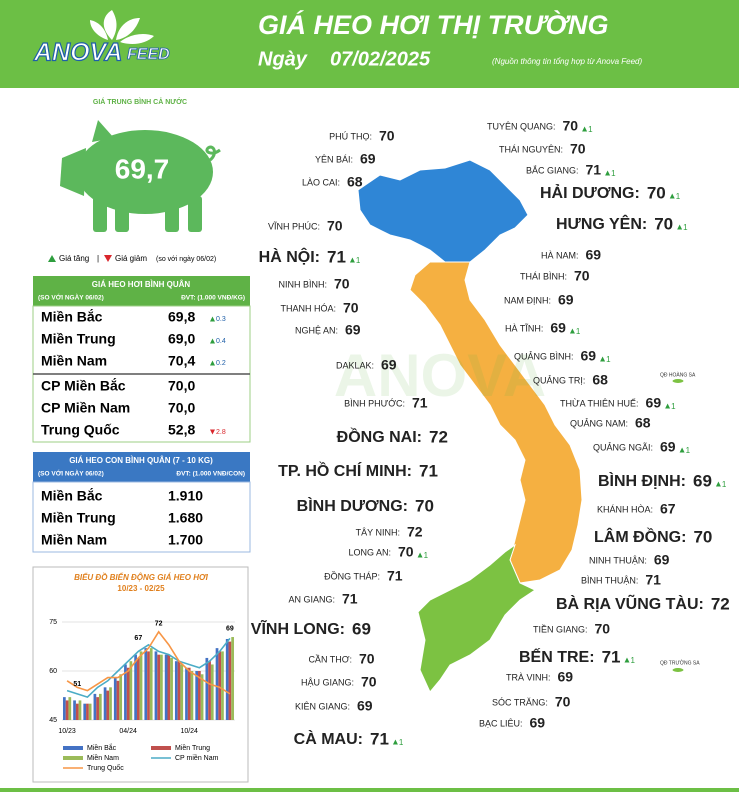 The width and height of the screenshot is (739, 794). I want to click on piglet-table-subtitle: (SO VỚI NGÀY 06/02), so click(71, 473).